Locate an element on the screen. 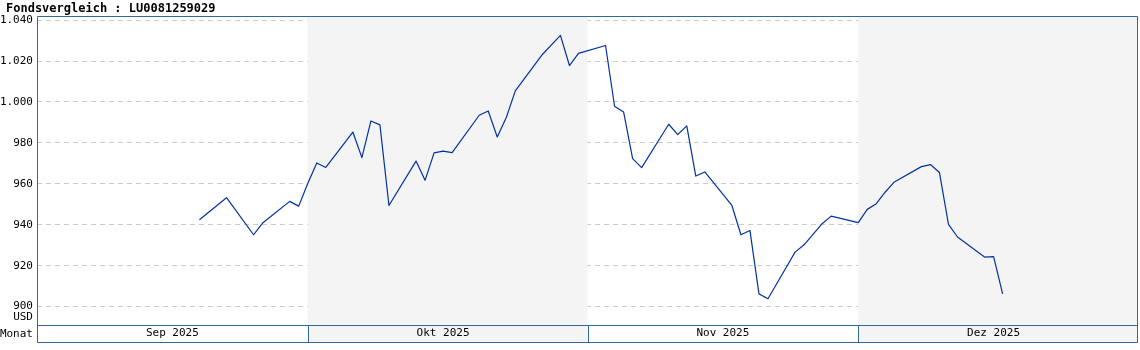  y-tick-label: 1.040 is located at coordinates (16, 19).